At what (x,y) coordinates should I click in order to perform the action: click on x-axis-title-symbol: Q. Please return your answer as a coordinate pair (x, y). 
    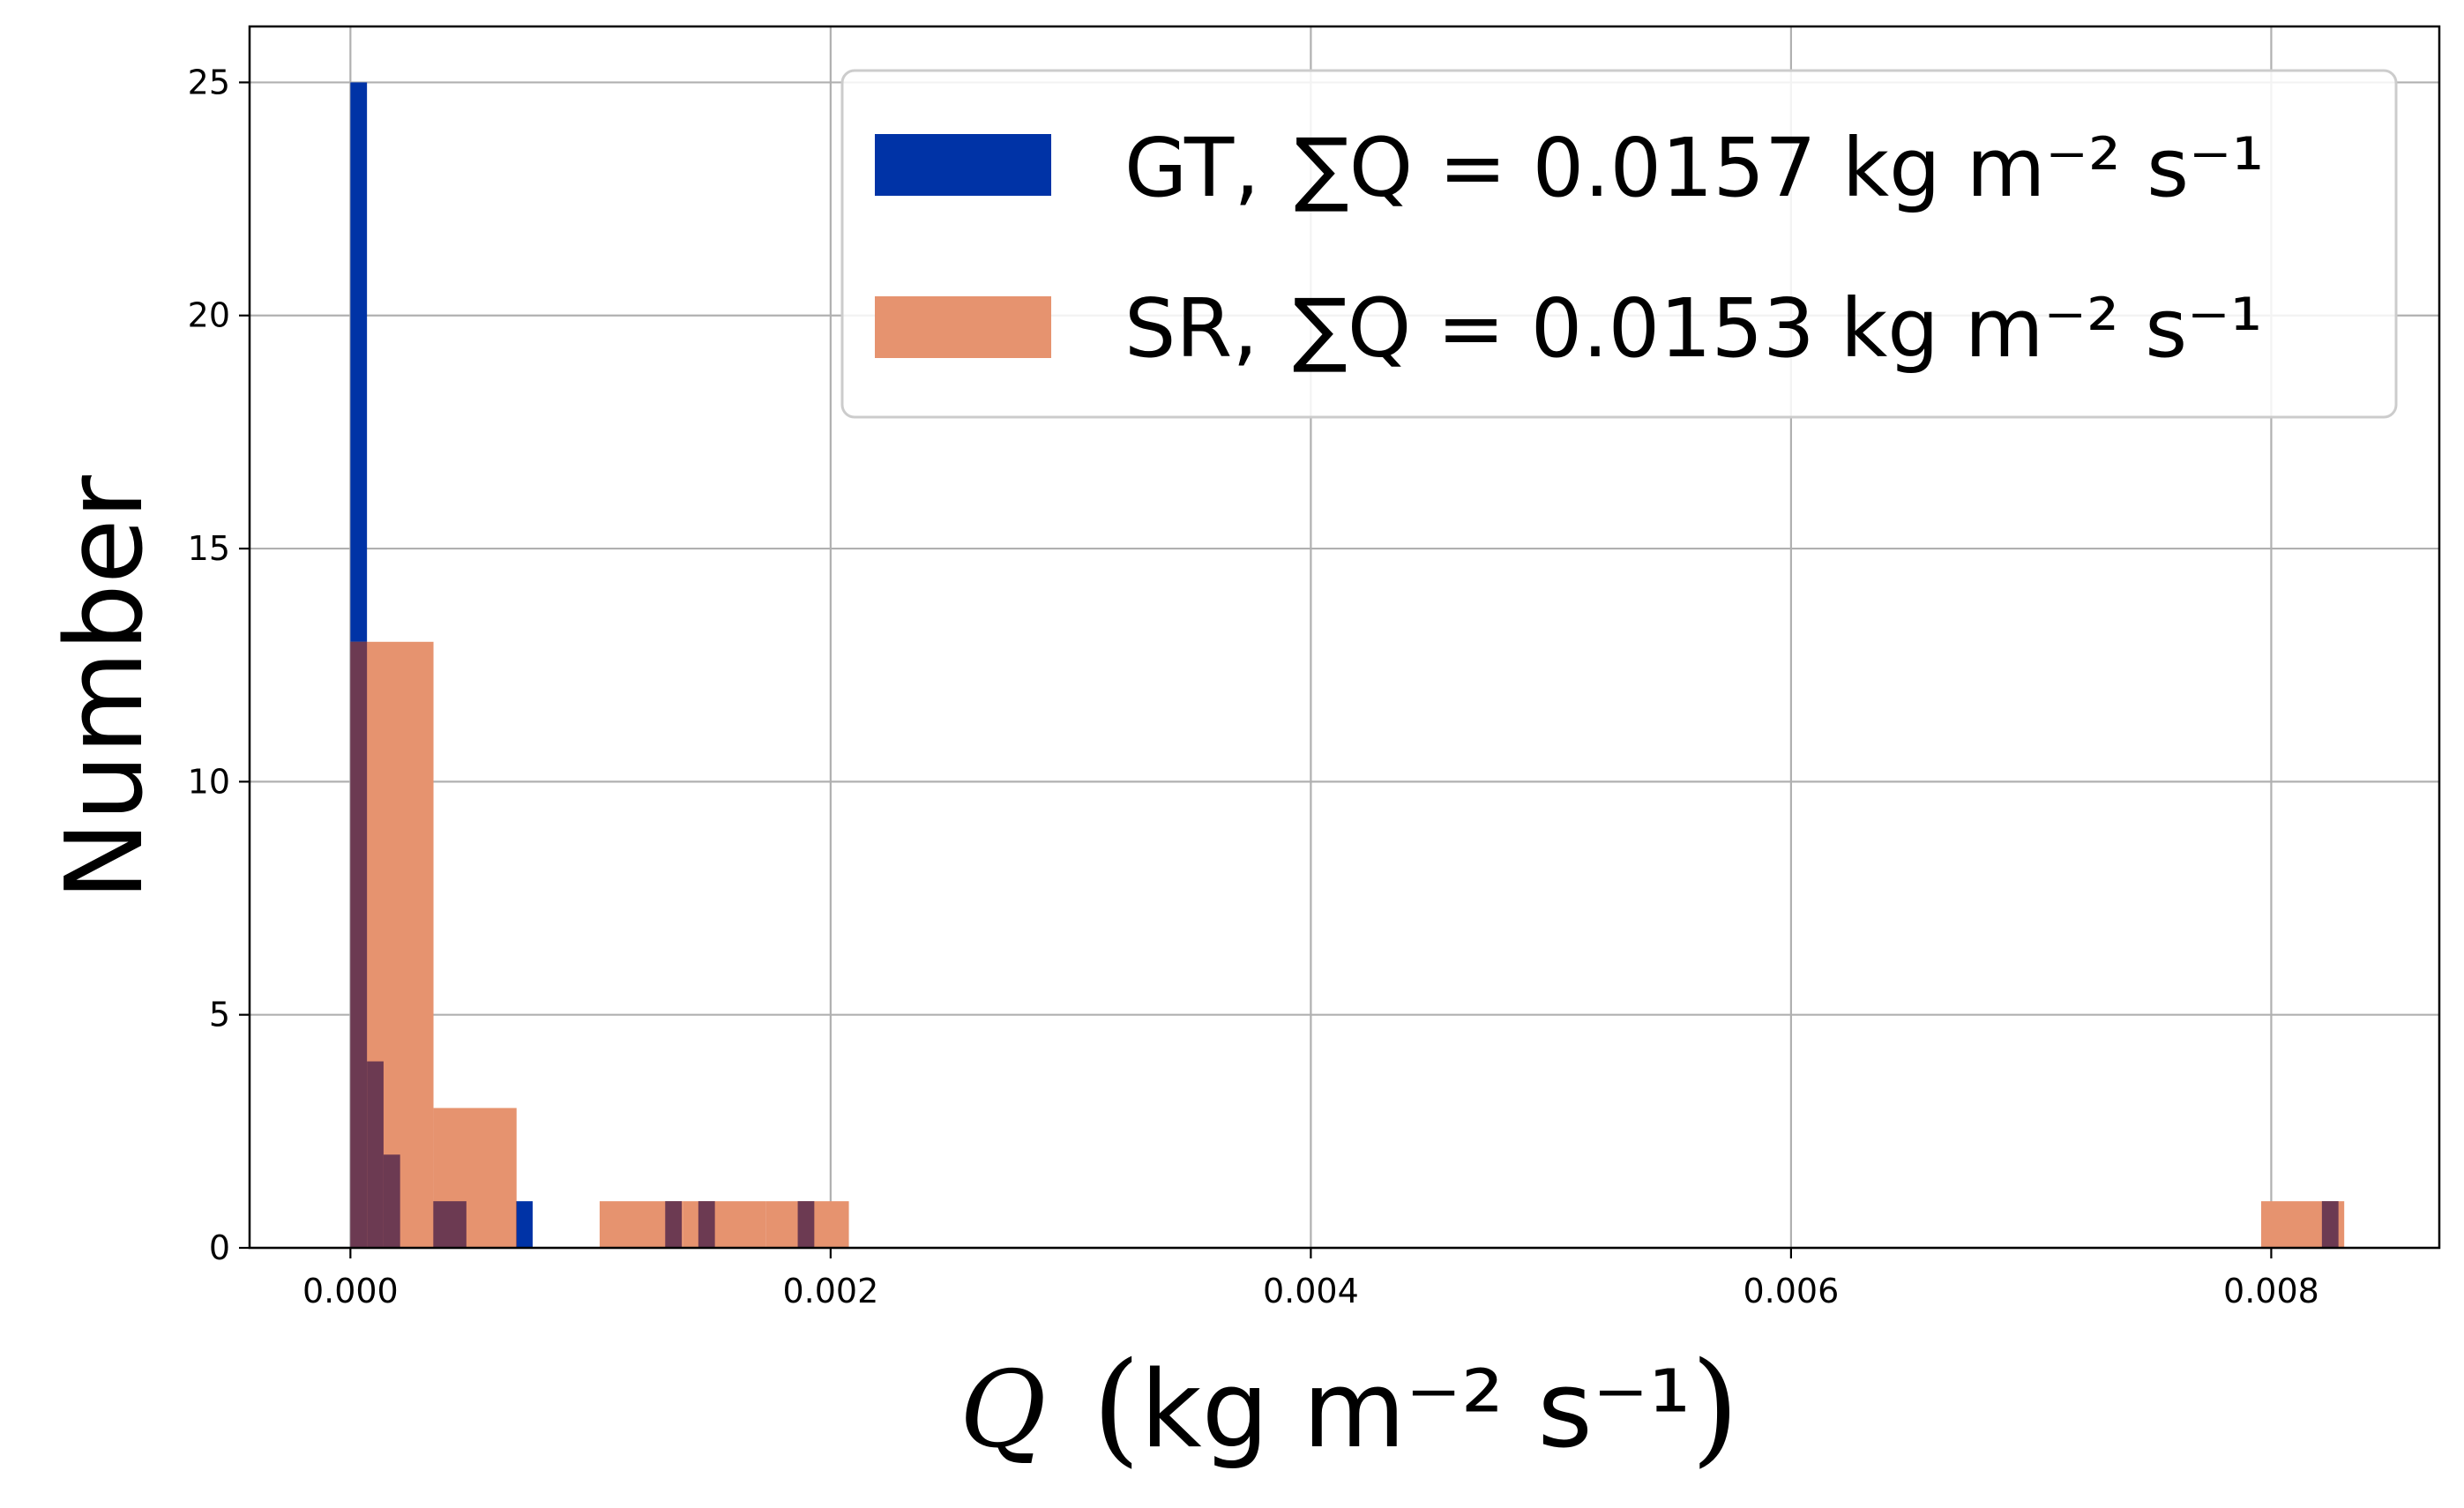
    Looking at the image, I should click on (1002, 1411).